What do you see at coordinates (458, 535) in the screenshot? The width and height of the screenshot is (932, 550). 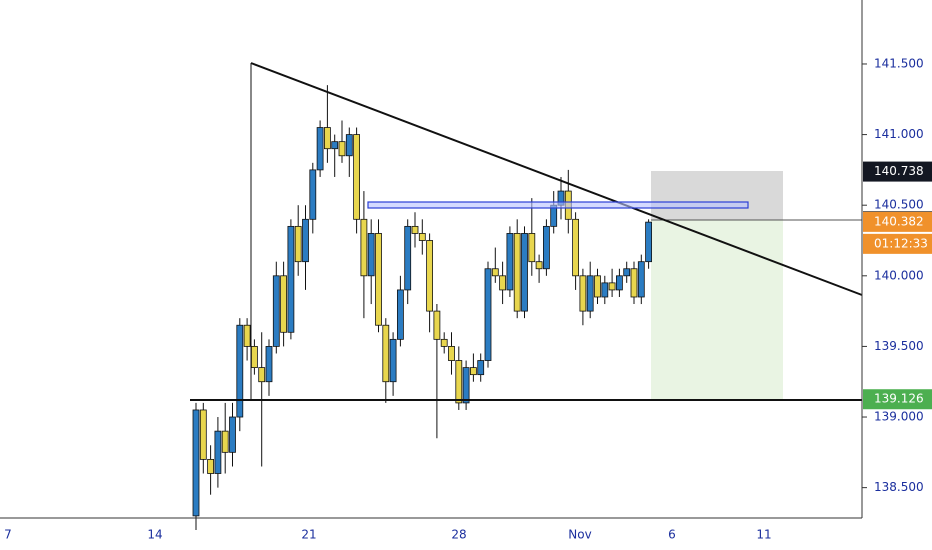 I see `x-tick-label: 28` at bounding box center [458, 535].